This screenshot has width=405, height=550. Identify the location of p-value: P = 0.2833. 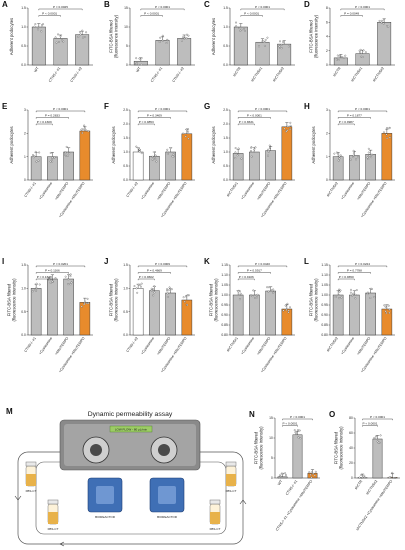
(52, 116).